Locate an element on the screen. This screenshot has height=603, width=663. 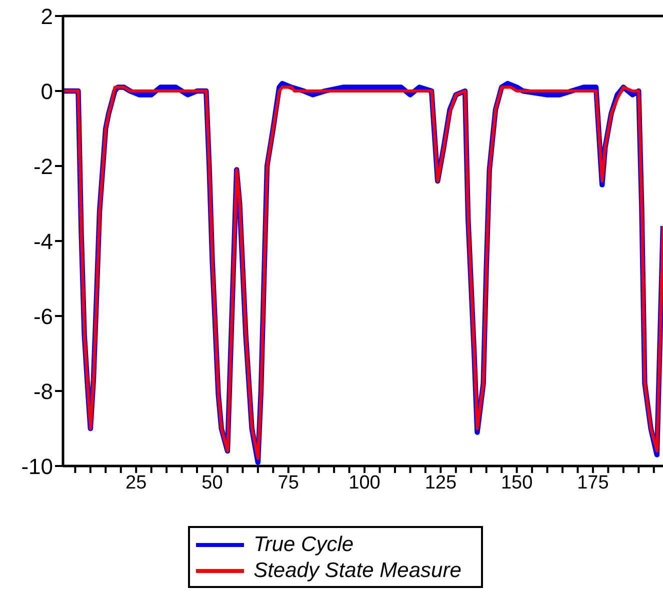
x-tick-label: 50 is located at coordinates (212, 483).